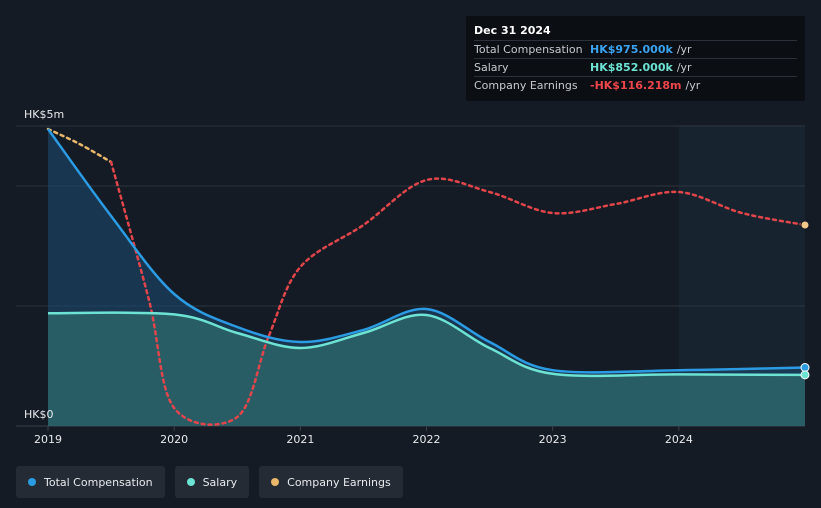 The height and width of the screenshot is (508, 821). I want to click on x-axis-labels: 2019 2020 2021 2022 2023 2024, so click(363, 436).